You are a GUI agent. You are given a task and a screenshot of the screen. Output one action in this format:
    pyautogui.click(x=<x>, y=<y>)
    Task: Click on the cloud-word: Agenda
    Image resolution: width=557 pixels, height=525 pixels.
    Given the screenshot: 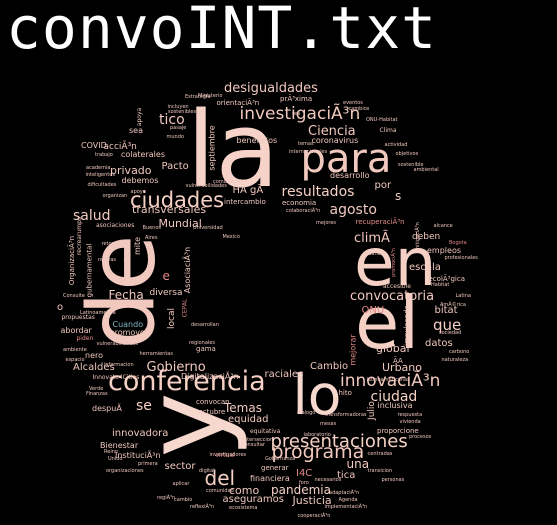 What is the action you would take?
    pyautogui.click(x=348, y=499)
    